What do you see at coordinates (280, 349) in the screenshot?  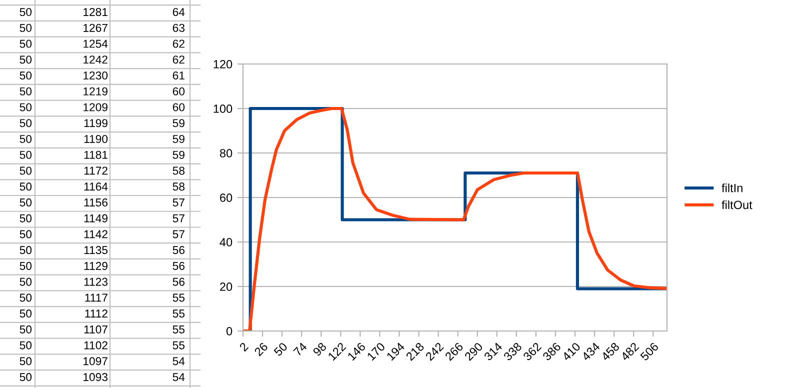 I see `x-tick-label: 50` at bounding box center [280, 349].